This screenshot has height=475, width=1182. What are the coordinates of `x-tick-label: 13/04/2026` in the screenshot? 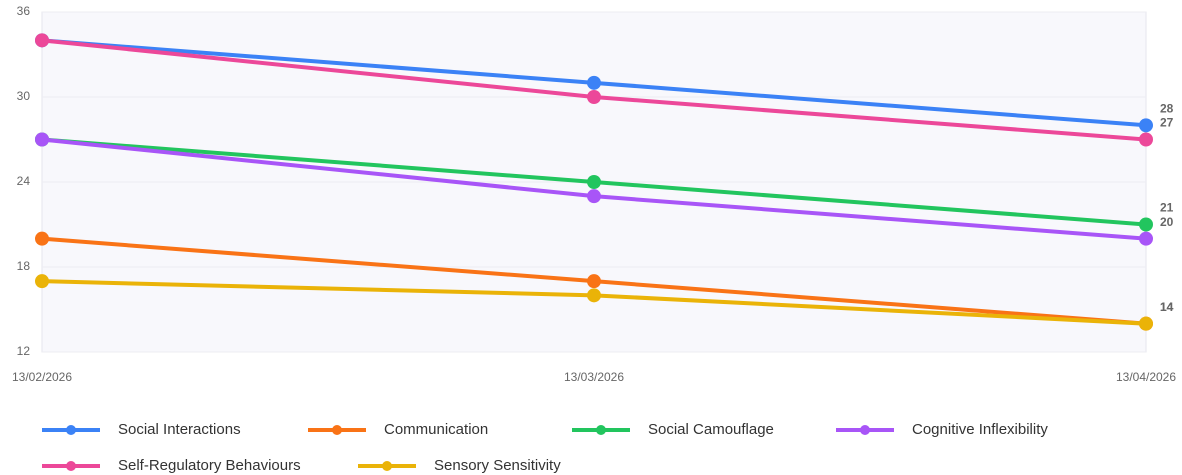 It's located at (1146, 377).